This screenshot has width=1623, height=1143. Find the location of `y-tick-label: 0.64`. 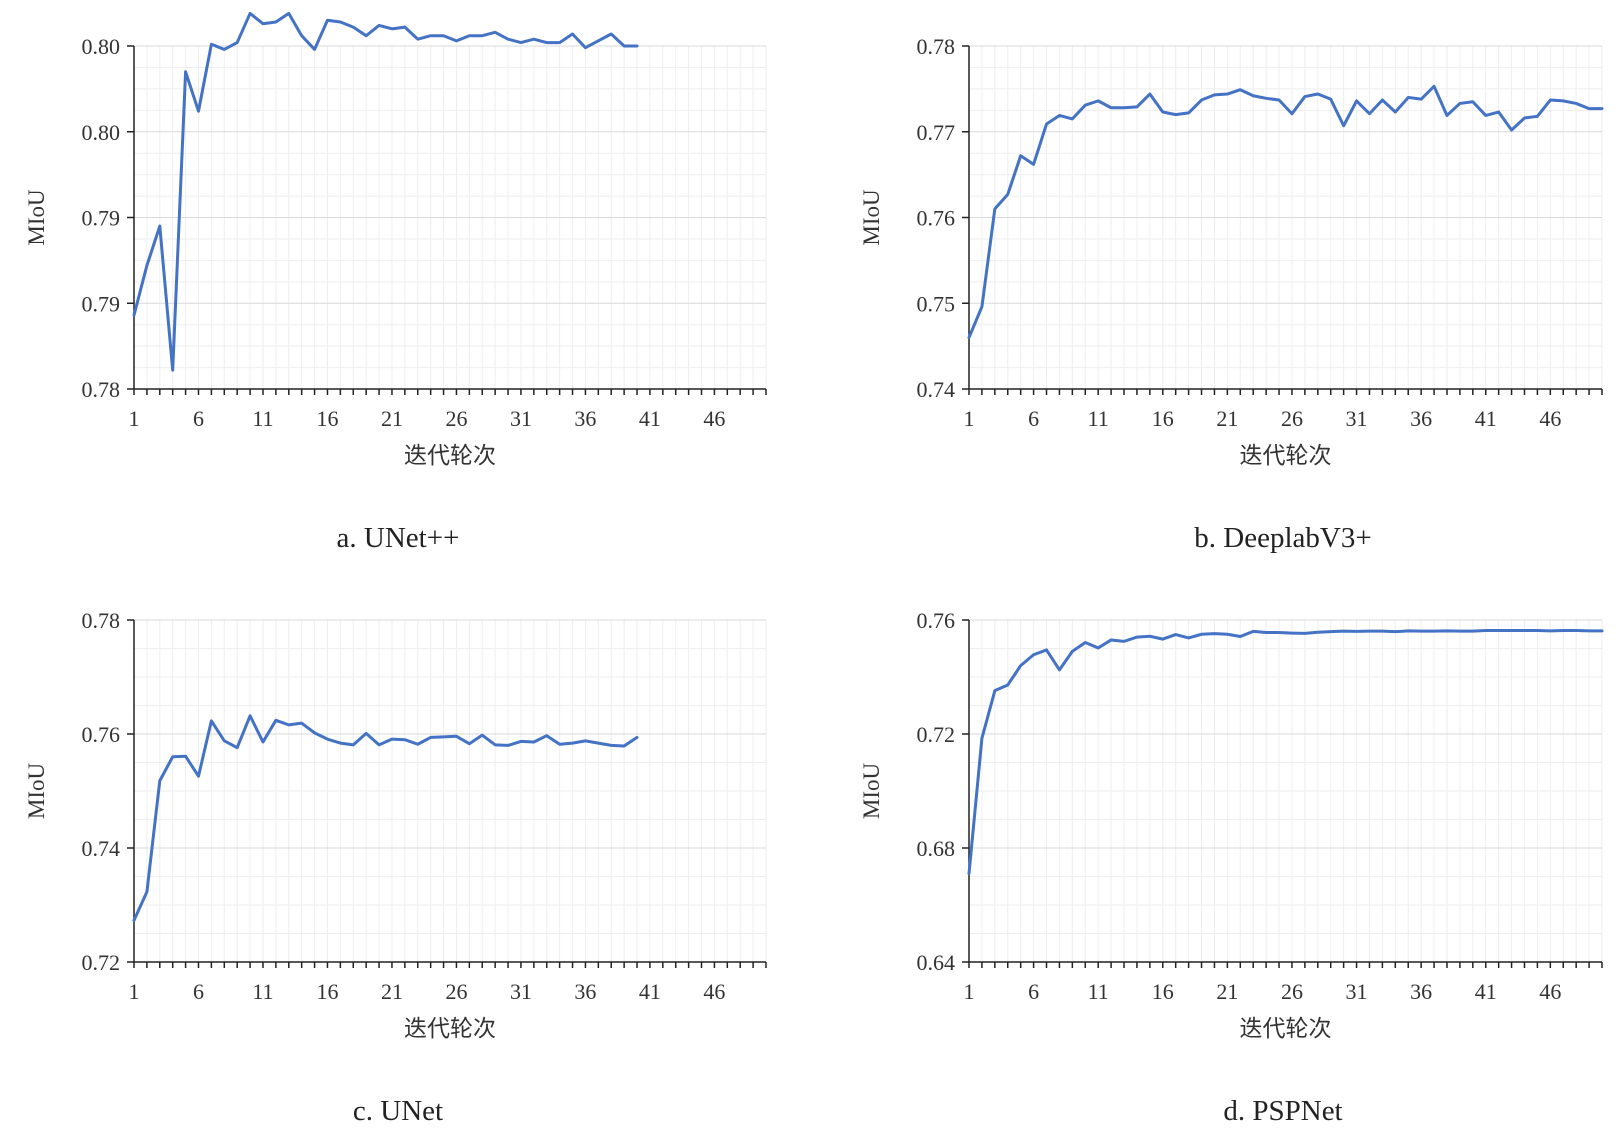

y-tick-label: 0.64 is located at coordinates (936, 962).